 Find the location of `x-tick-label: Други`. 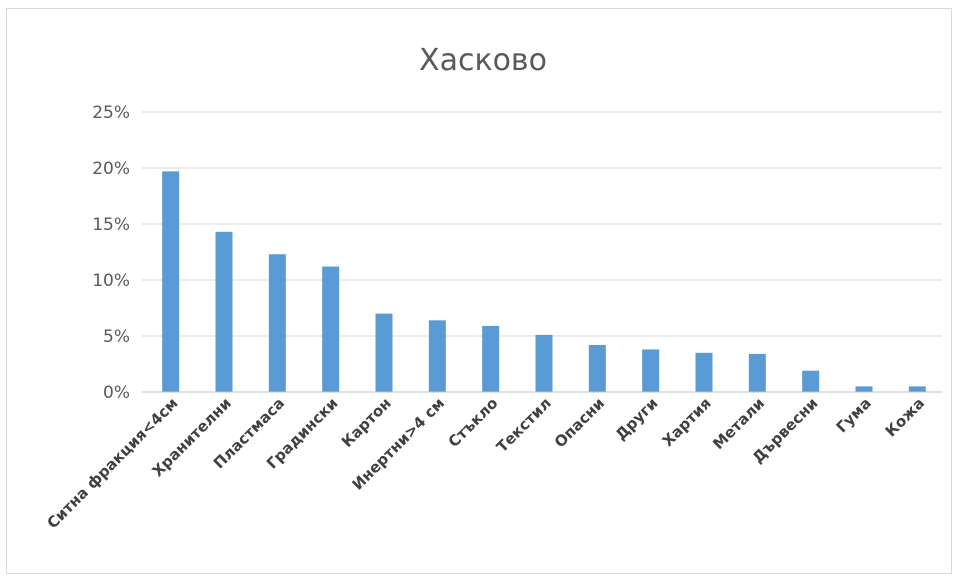

x-tick-label: Други is located at coordinates (637, 419).